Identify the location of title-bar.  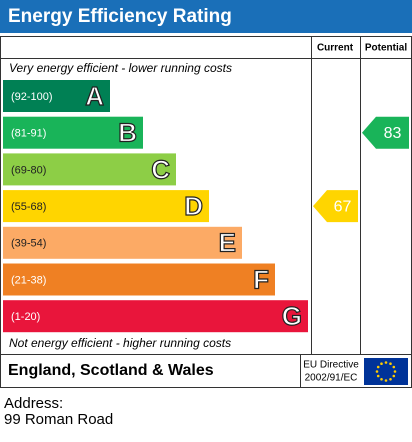
(206, 16).